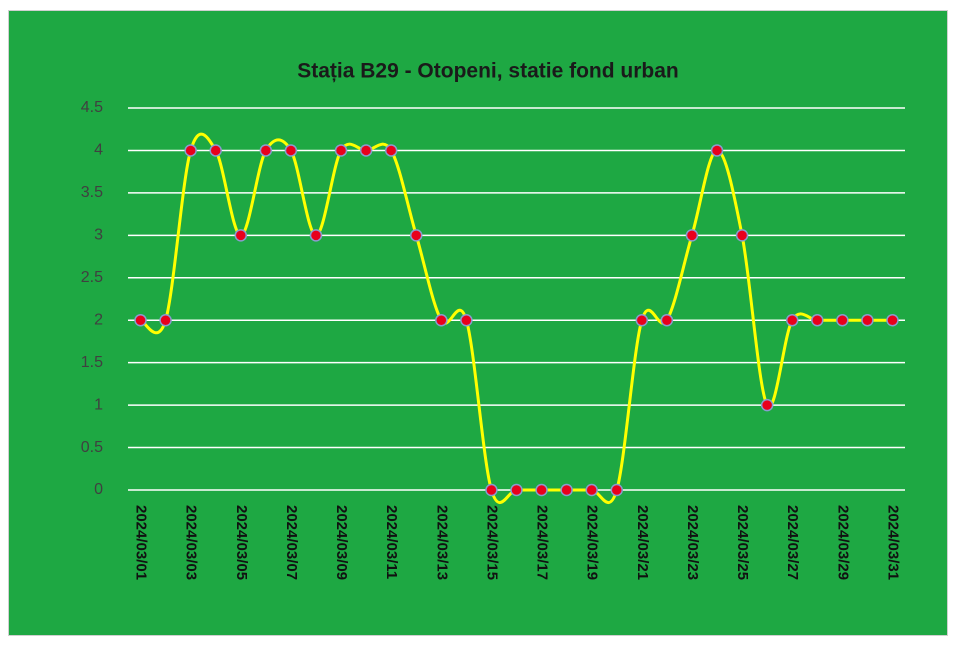  Describe the element at coordinates (491, 542) in the screenshot. I see `x-tick-label: 2024/03/15` at that location.